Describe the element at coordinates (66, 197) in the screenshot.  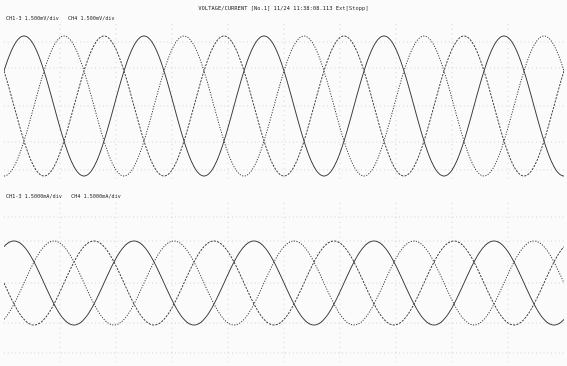
I see `current-channel-labels: CH1-3 1.5000mA/div CH4 1.5000mA/div` at that location.